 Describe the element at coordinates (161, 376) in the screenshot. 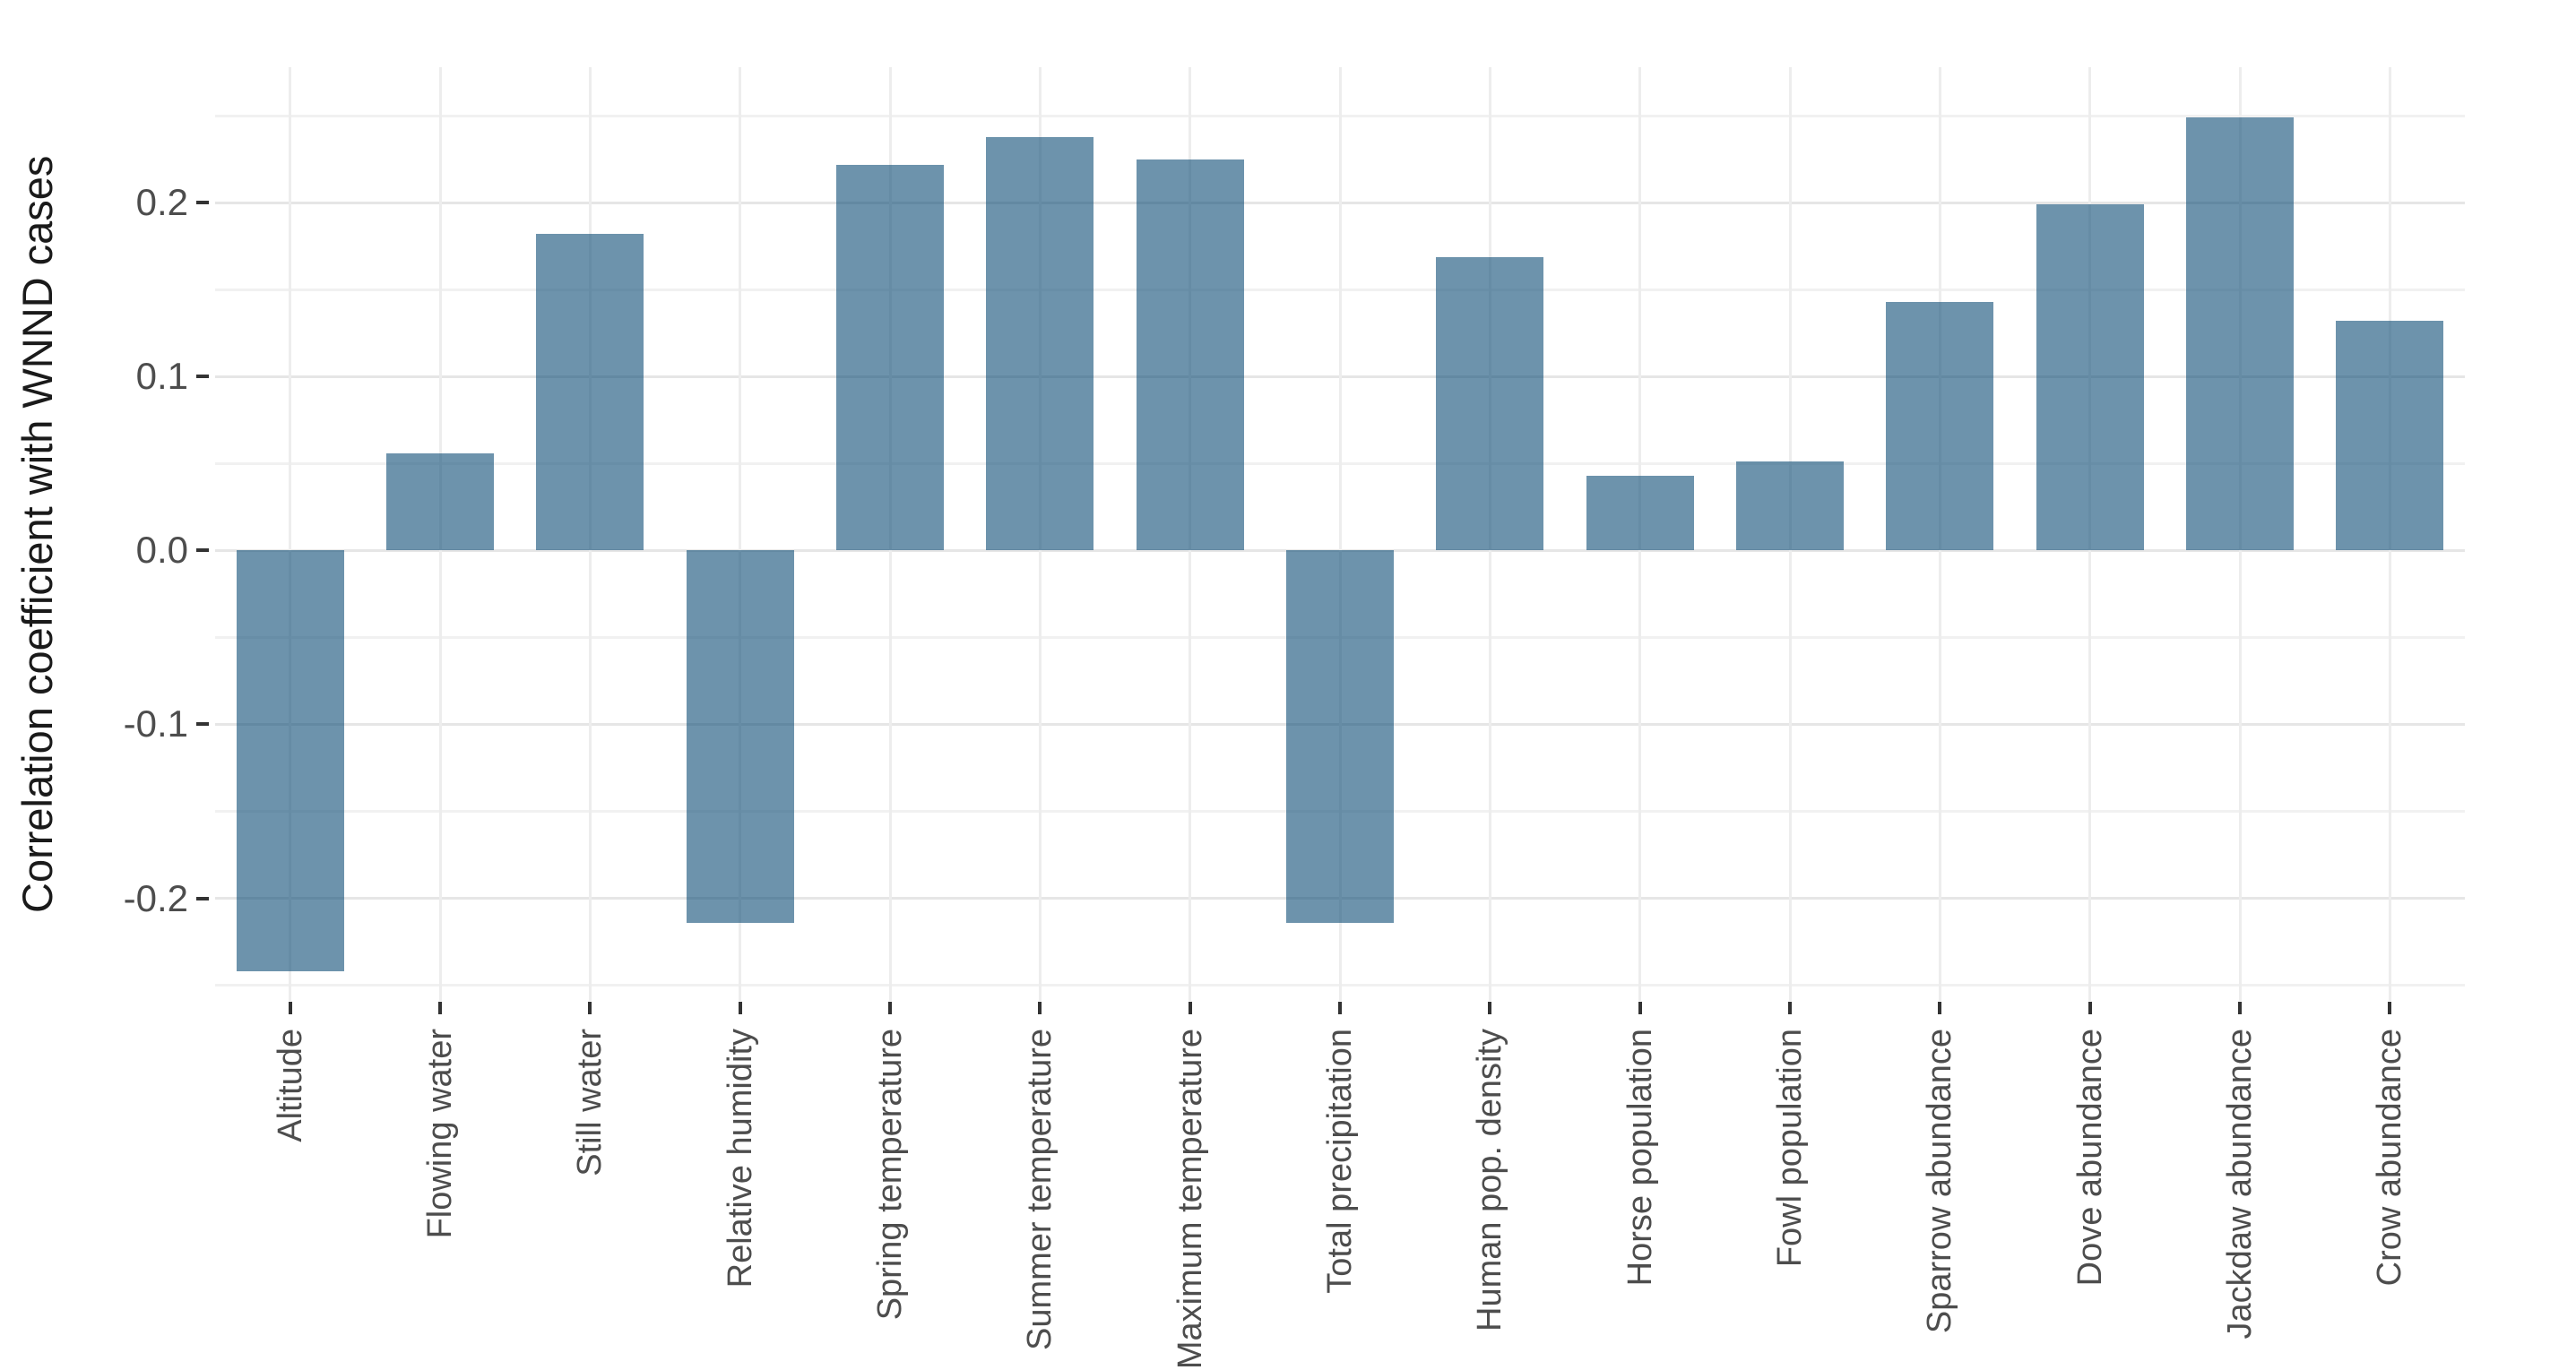

I see `y-tick-label: 0.1` at that location.